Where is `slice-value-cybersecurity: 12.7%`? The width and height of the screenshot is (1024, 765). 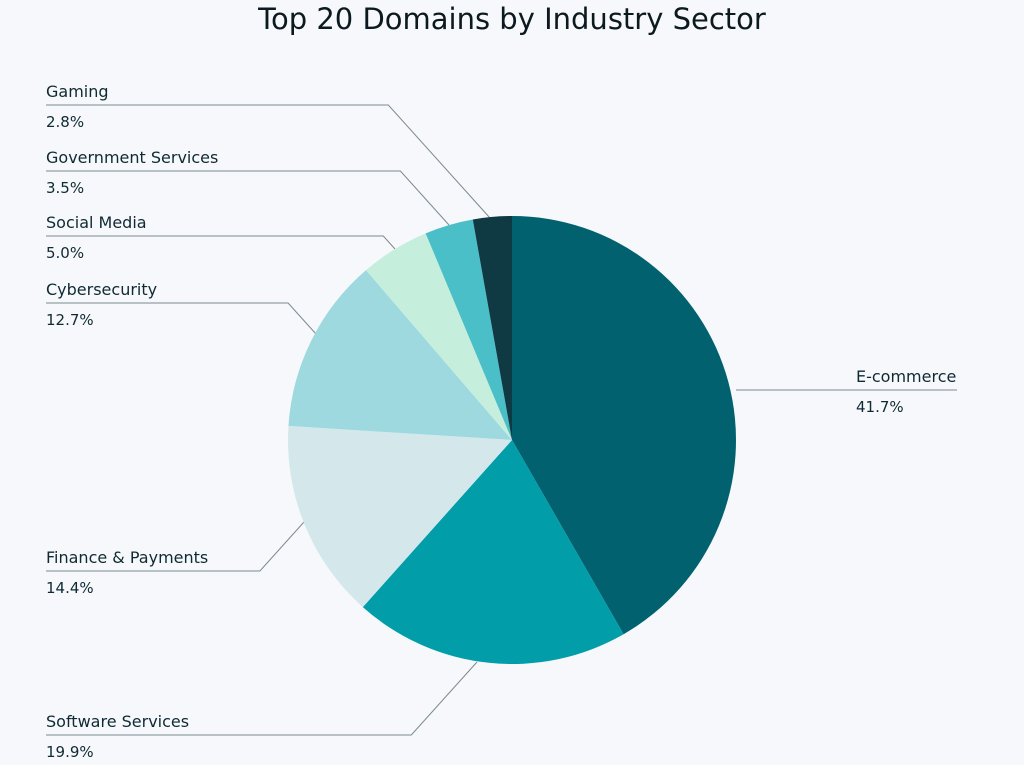
slice-value-cybersecurity: 12.7% is located at coordinates (70, 320).